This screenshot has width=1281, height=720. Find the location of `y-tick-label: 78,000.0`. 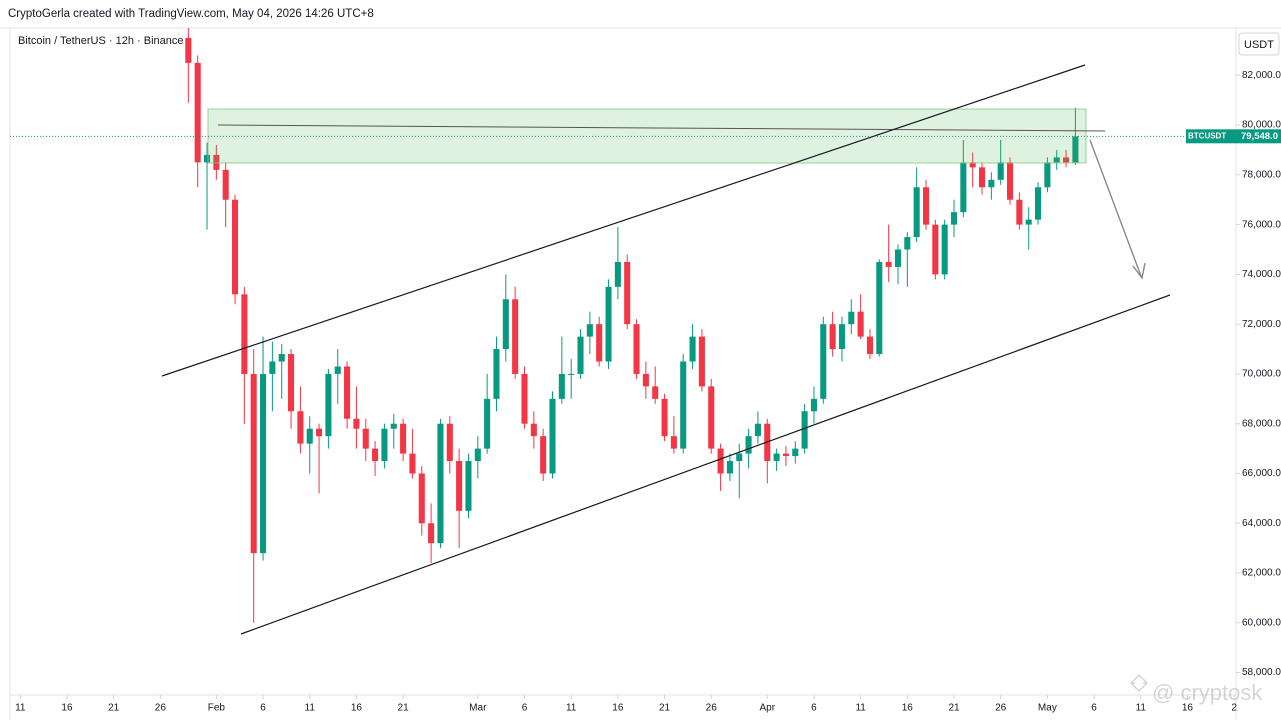

y-tick-label: 78,000.0 is located at coordinates (1261, 174).